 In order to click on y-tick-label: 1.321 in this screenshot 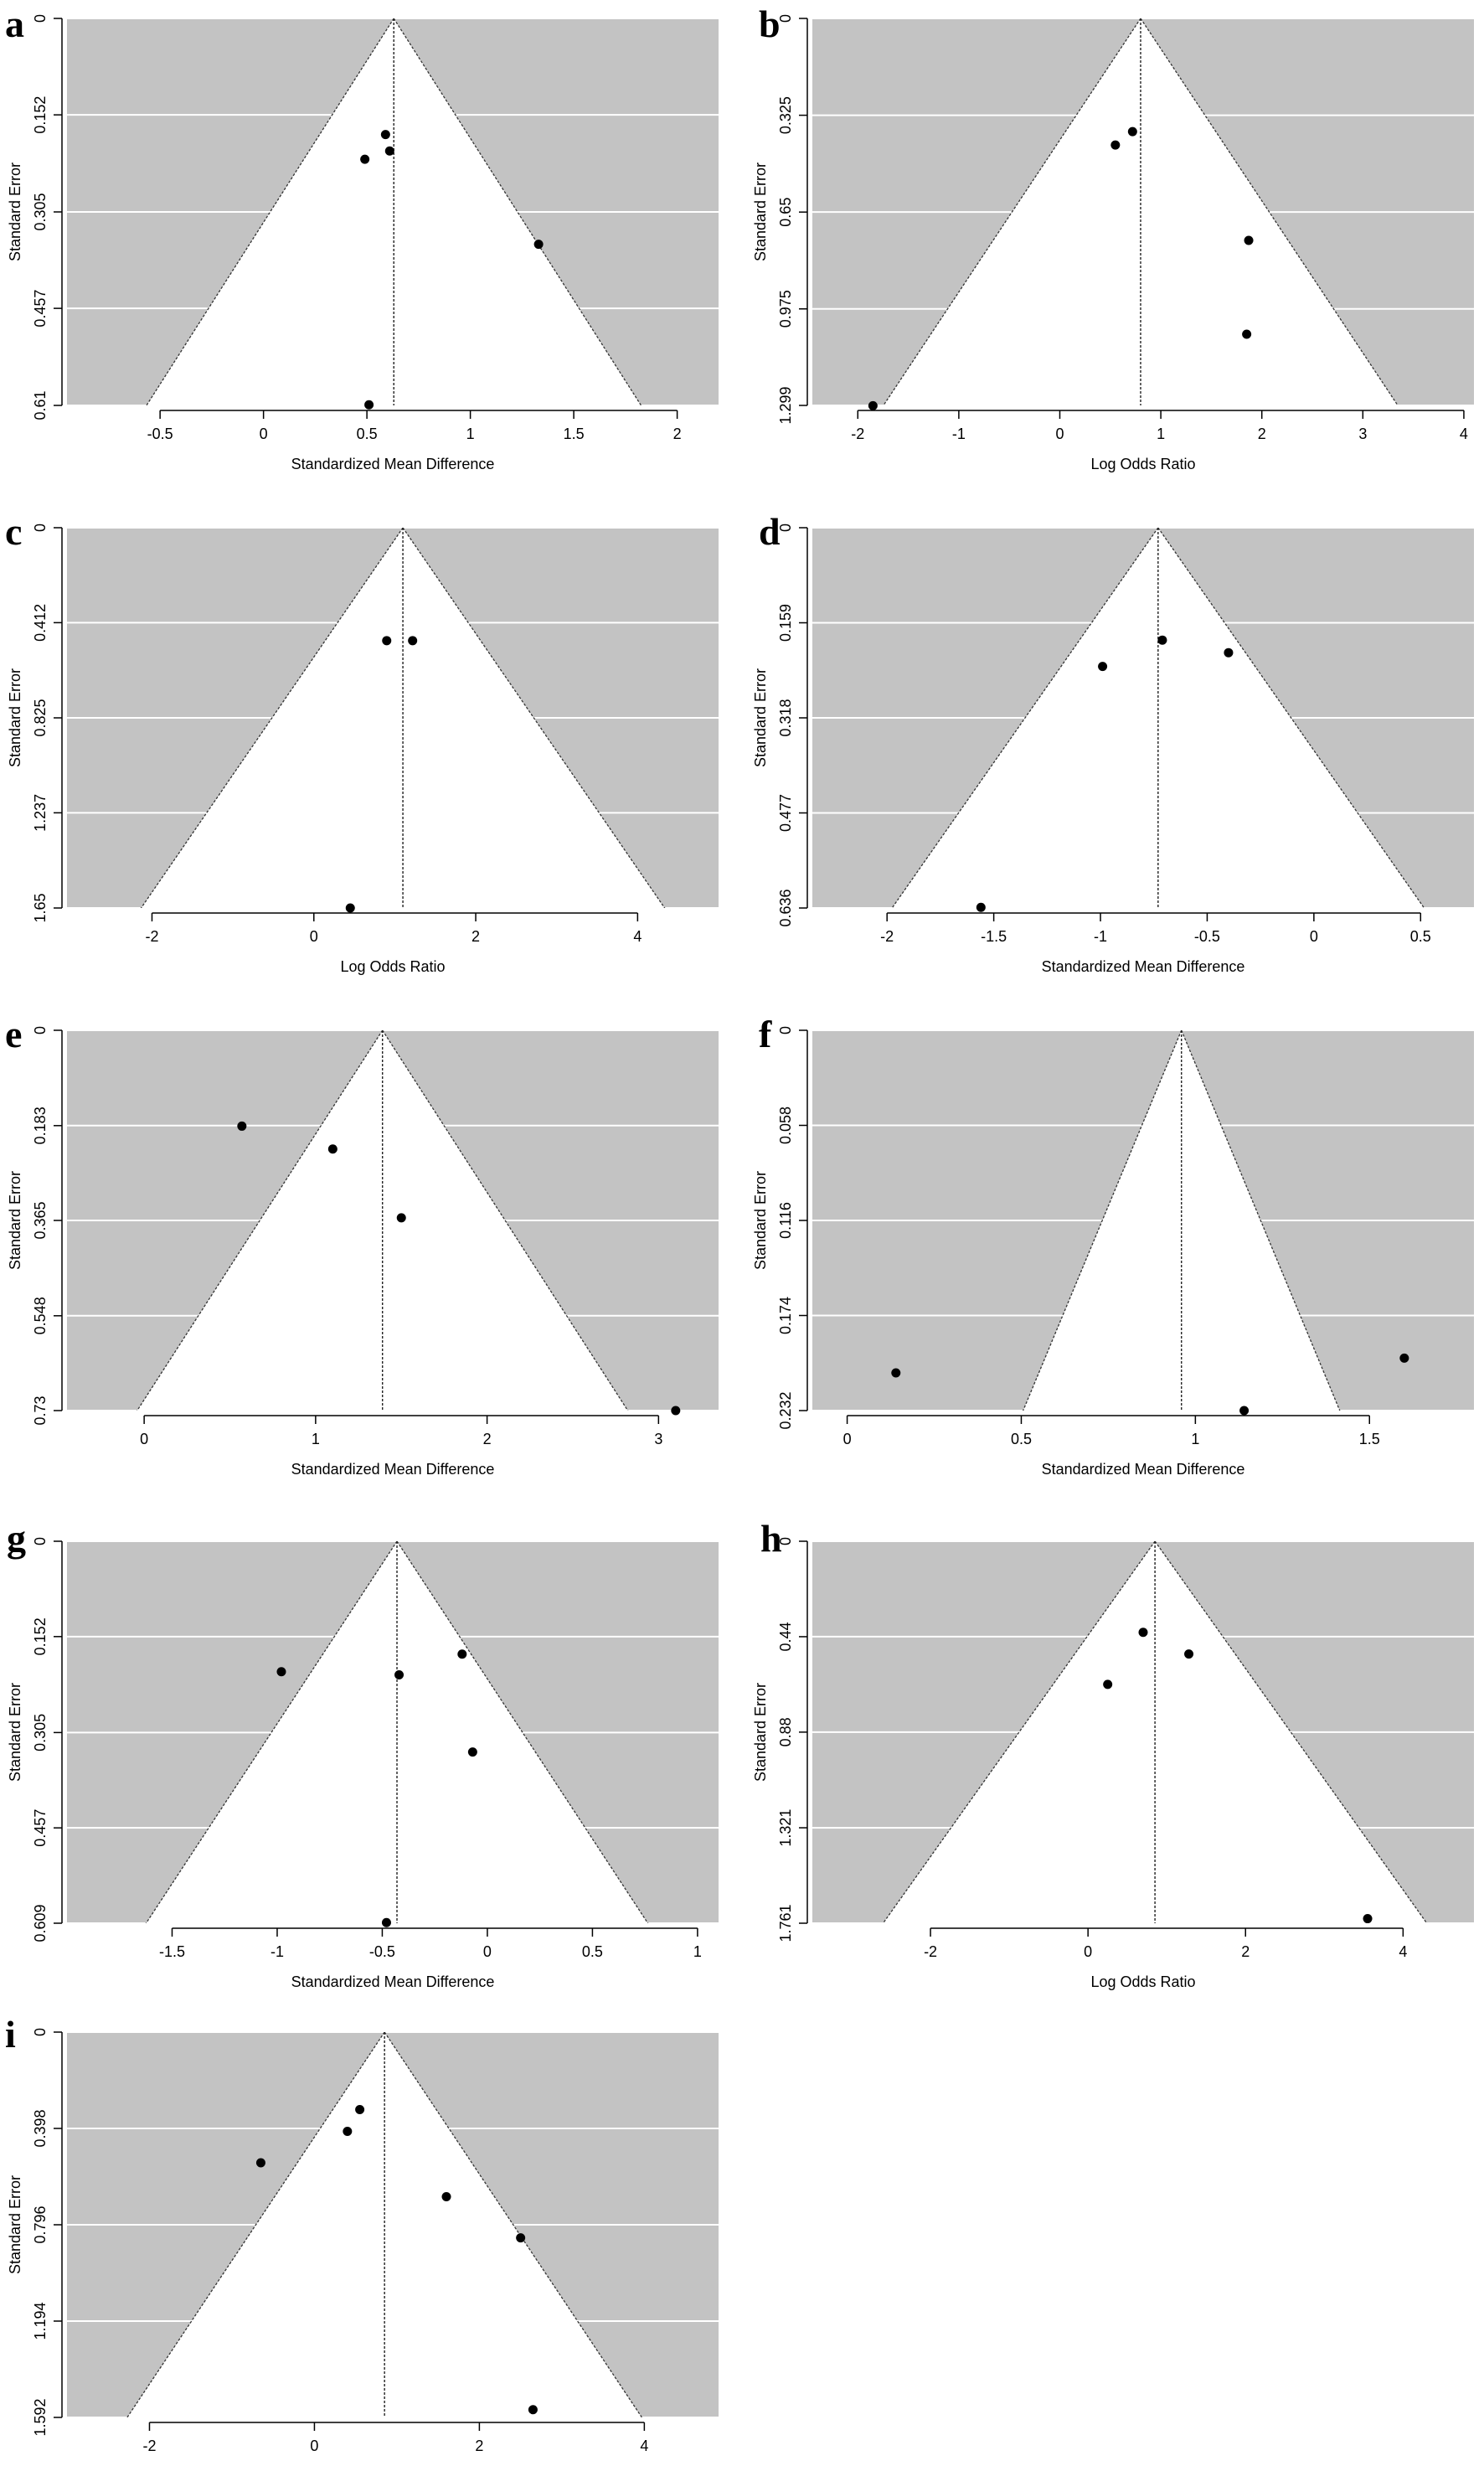, I will do `click(785, 1828)`.